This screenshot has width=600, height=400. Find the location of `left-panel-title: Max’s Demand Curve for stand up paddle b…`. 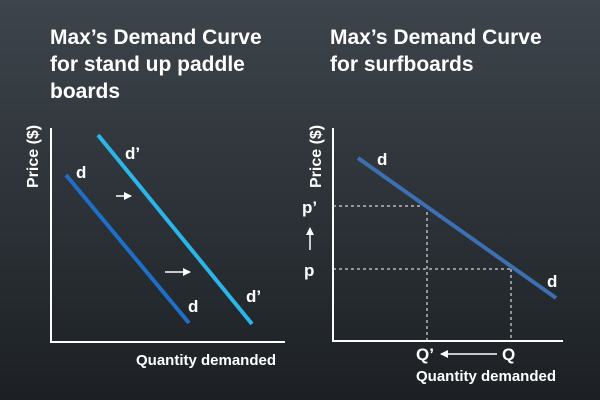

left-panel-title: Max’s Demand Curve for stand up paddle b… is located at coordinates (175, 64).